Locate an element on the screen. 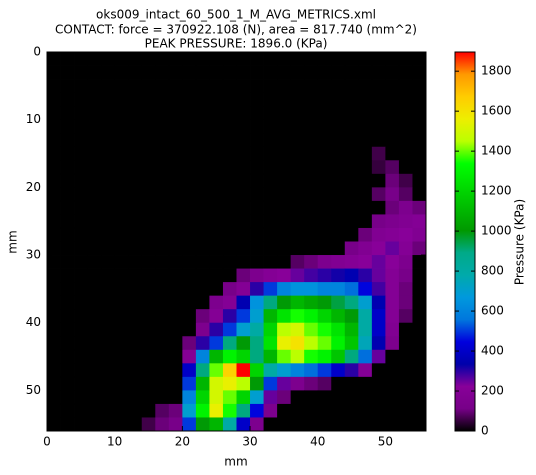 Image resolution: width=536 pixels, height=475 pixels. colorbar-tick-label: 1400 is located at coordinates (496, 151).